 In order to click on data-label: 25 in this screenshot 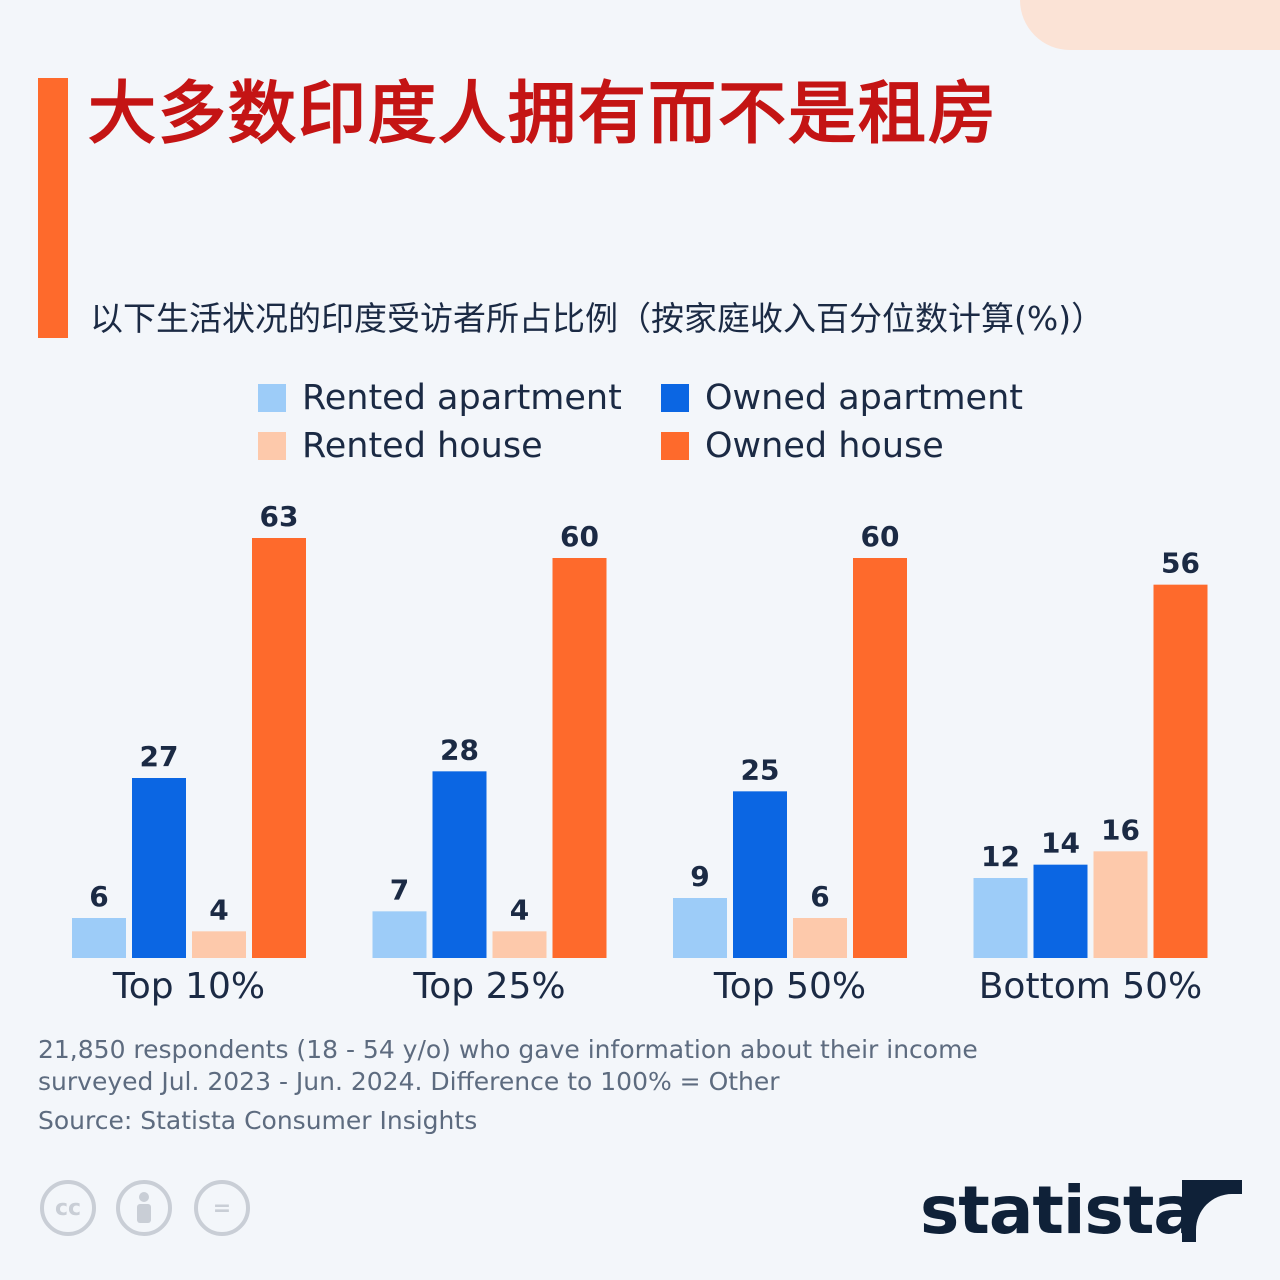, I will do `click(760, 769)`.